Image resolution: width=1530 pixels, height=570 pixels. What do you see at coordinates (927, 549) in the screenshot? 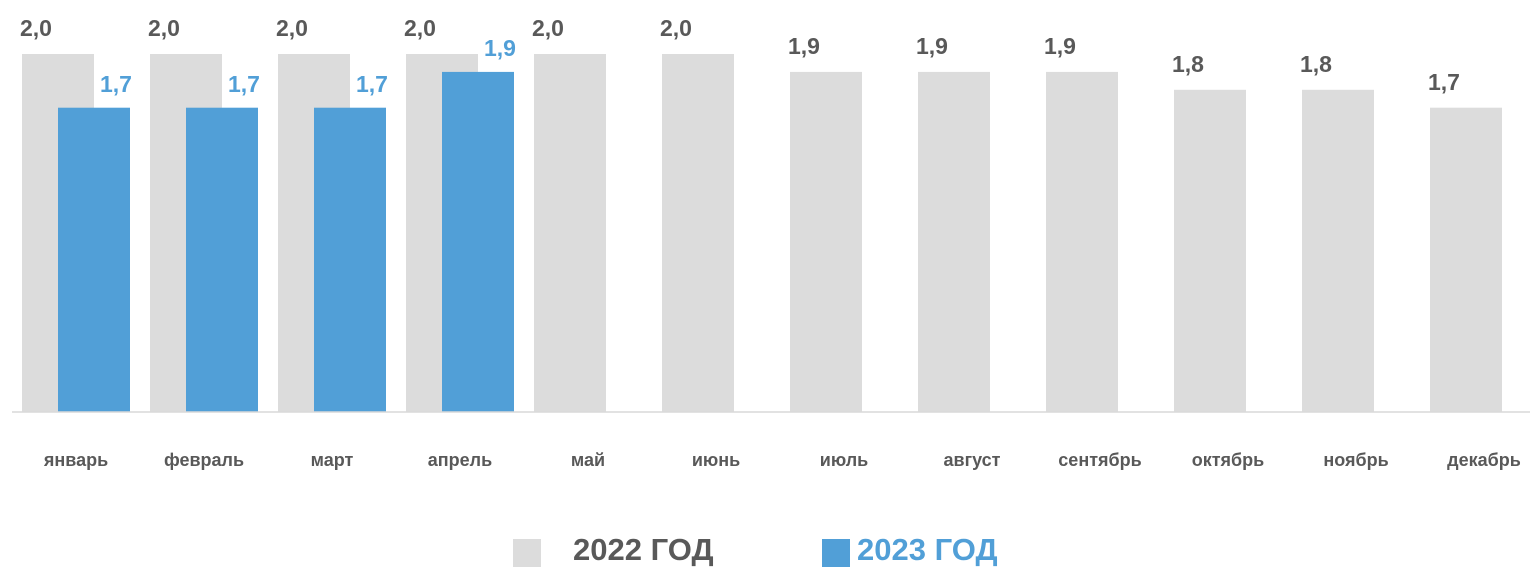
I see `legend-label: 2023 ГОД` at bounding box center [927, 549].